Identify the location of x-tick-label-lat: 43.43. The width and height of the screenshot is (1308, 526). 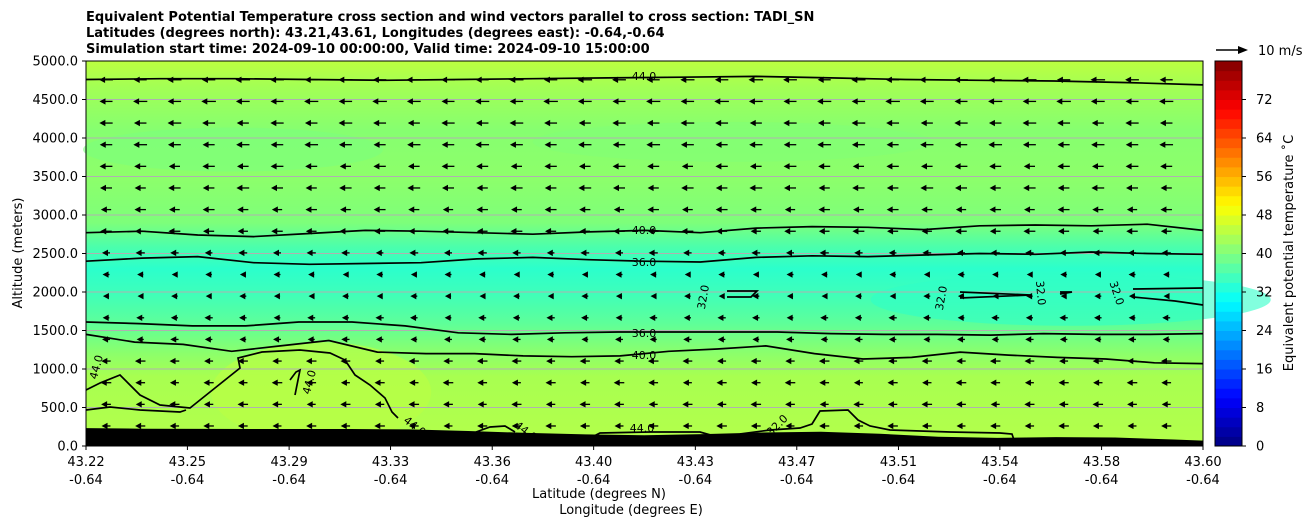
(695, 462).